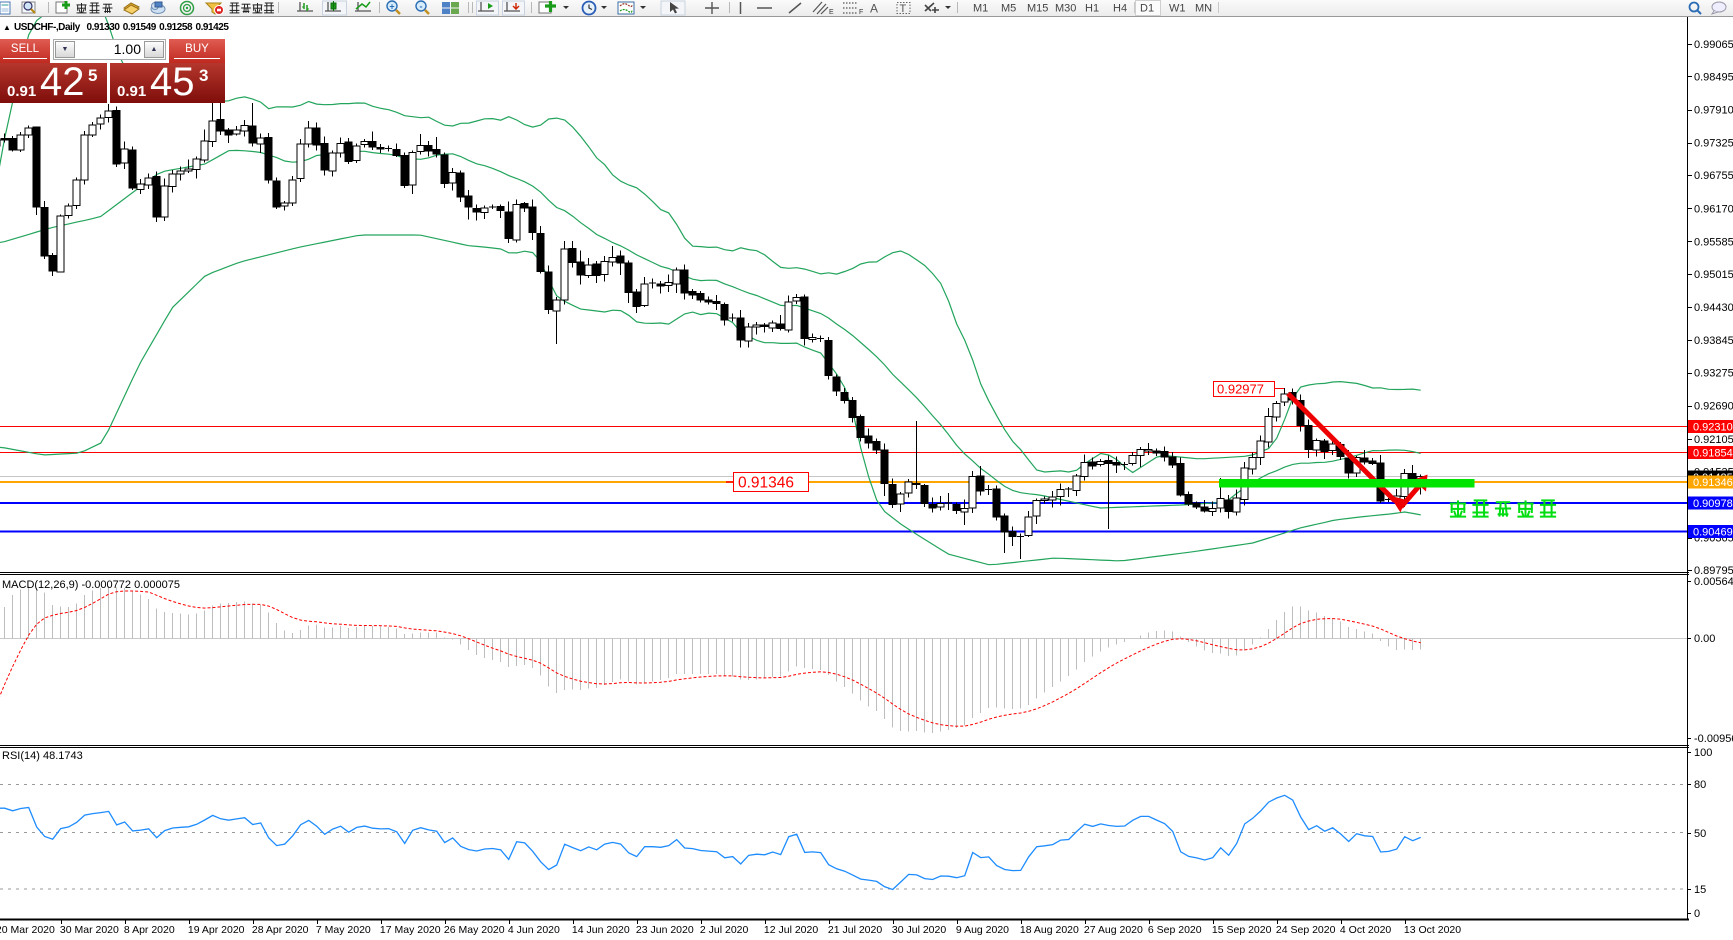 The height and width of the screenshot is (940, 1733). What do you see at coordinates (1037, 9) in the screenshot?
I see `svg-text: M15` at bounding box center [1037, 9].